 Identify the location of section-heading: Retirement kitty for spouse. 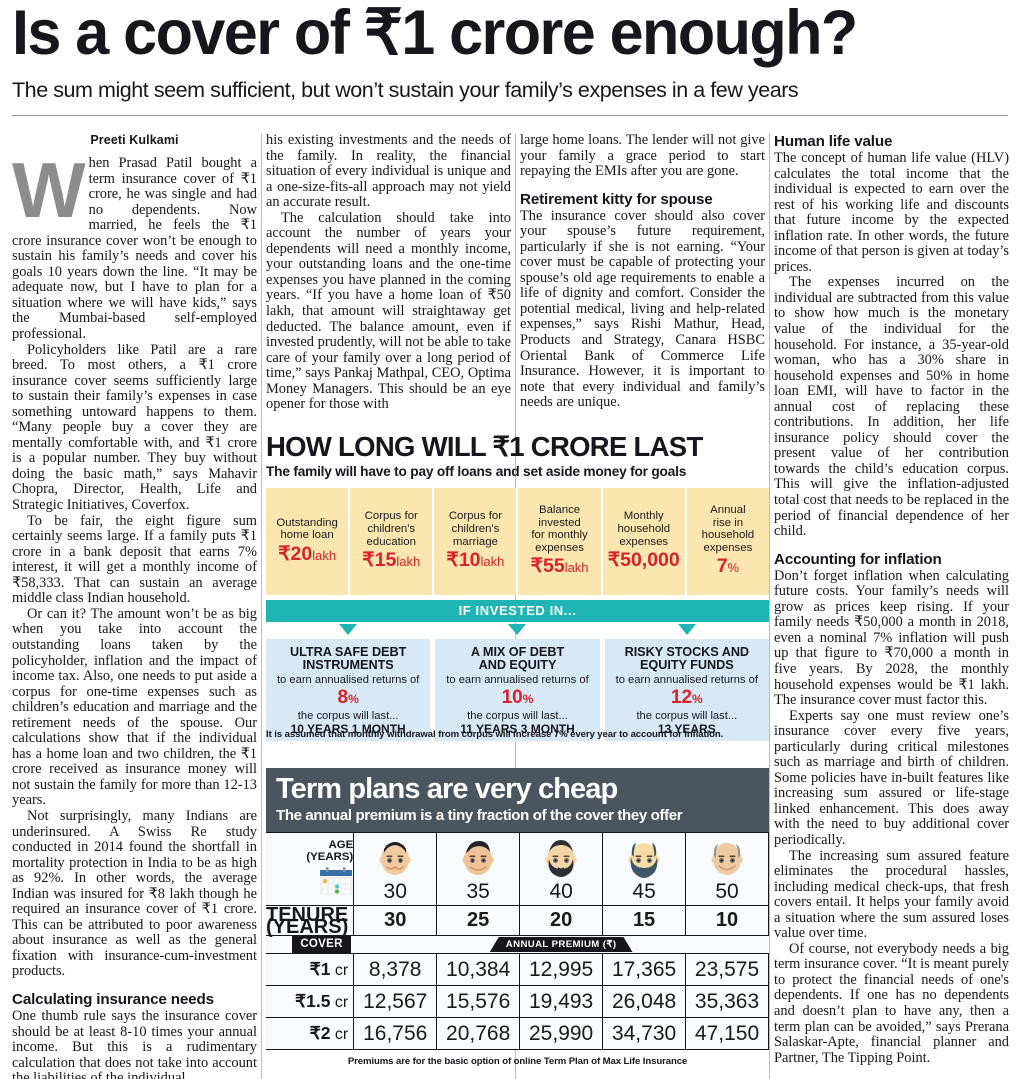
(616, 199).